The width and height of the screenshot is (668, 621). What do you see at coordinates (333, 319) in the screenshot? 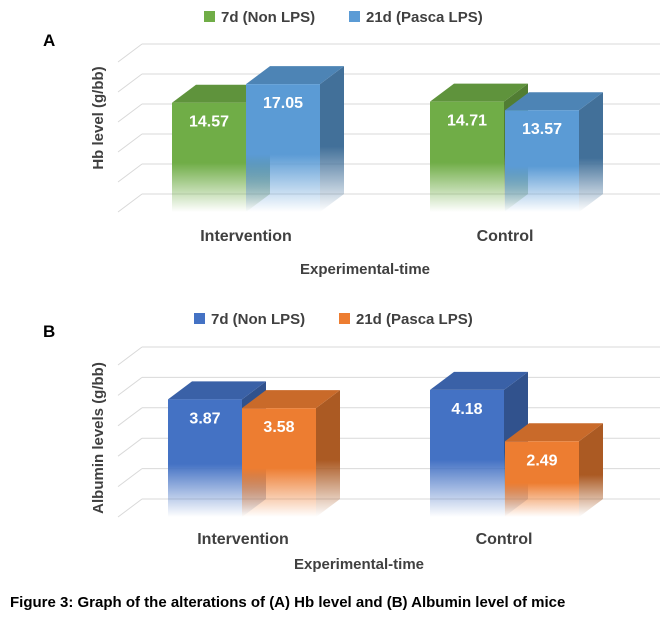
I see `legend-b: 7d (Non LPS) 21d (Pasca LPS)` at bounding box center [333, 319].